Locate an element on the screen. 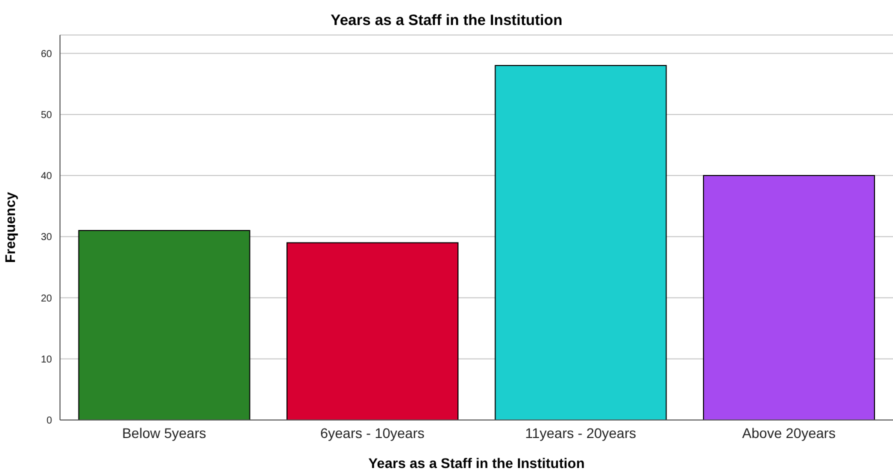  x-axis-title: Years as a Staff in the Institution is located at coordinates (476, 463).